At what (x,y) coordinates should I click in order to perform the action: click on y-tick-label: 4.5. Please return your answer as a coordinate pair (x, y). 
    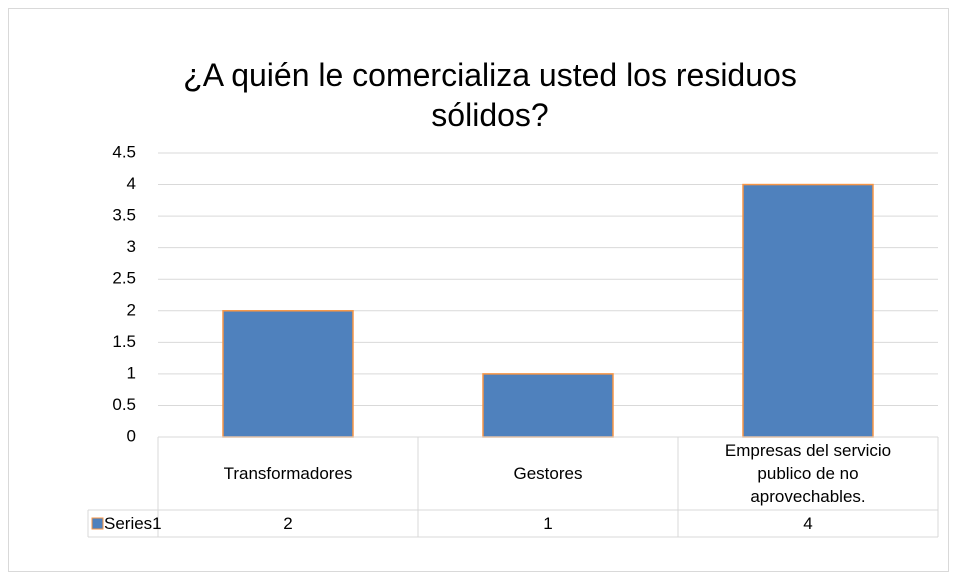
    Looking at the image, I should click on (124, 151).